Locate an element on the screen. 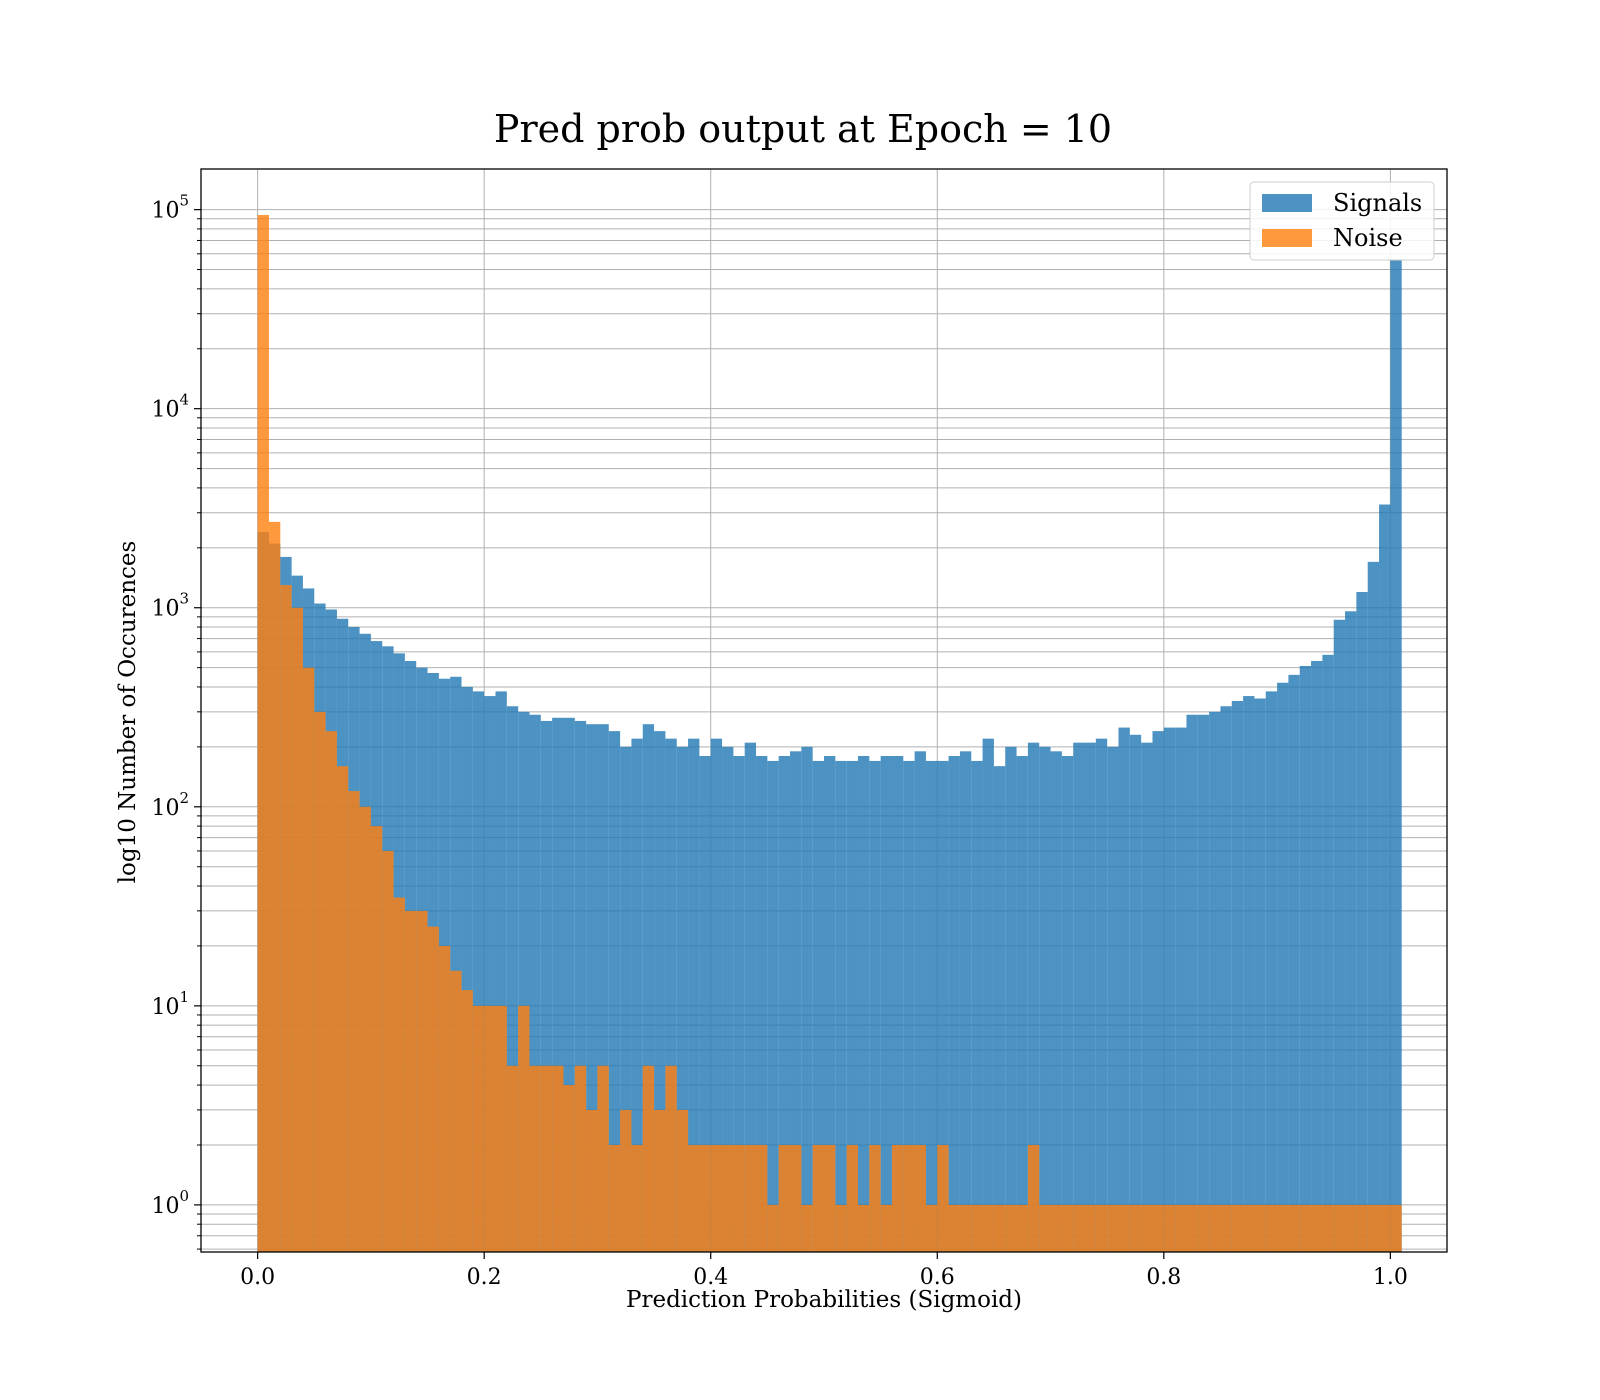 This screenshot has height=1400, width=1600. y-tick-exponent: 1 is located at coordinates (184, 997).